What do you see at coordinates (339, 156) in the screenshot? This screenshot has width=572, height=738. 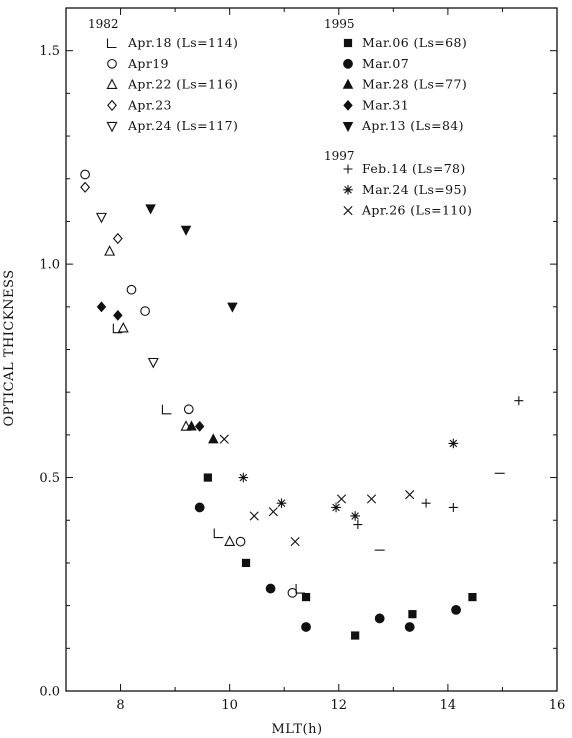 I see `legend-year: 1997` at bounding box center [339, 156].